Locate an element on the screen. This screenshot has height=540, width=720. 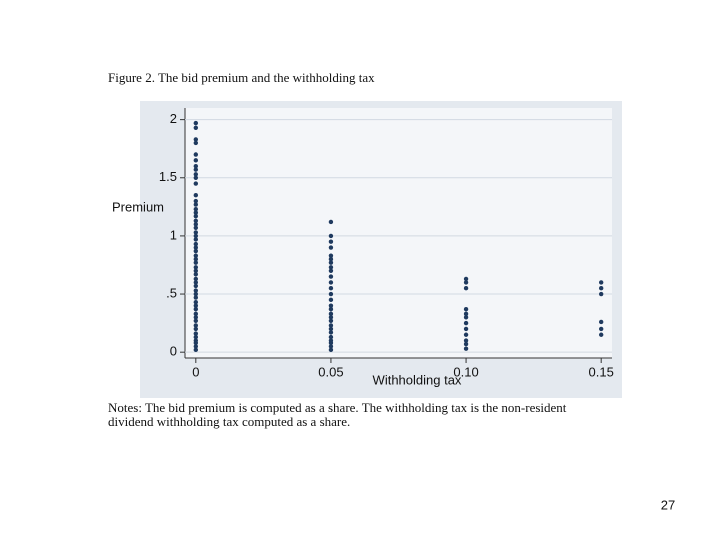
x-axis-label: Withholding tax is located at coordinates (417, 379).